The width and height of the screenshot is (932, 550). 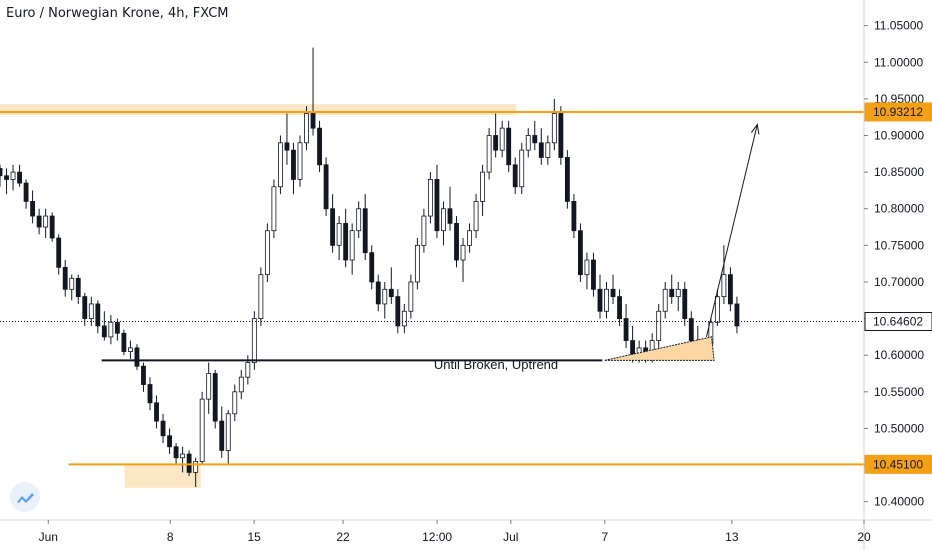 I want to click on time-tick-label: 12:00, so click(x=437, y=537).